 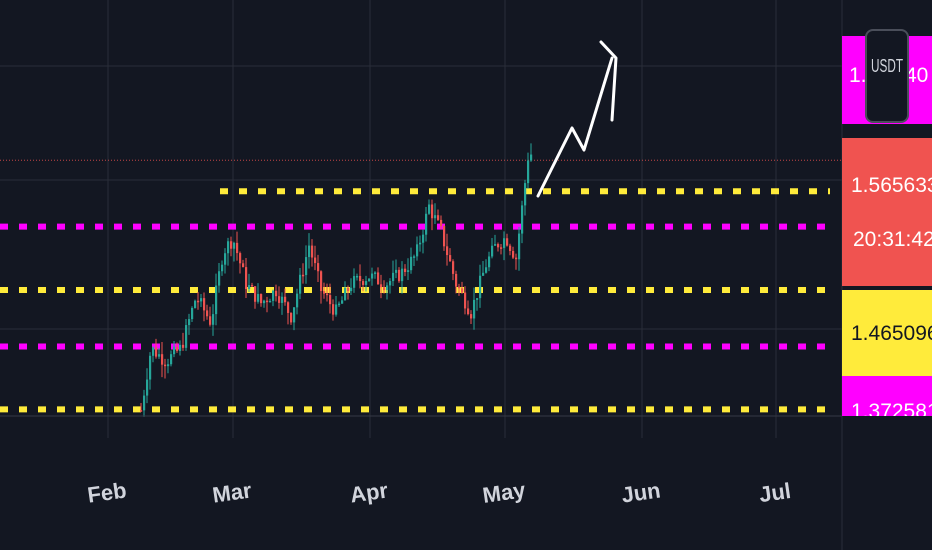 I want to click on x-axis-ticks: Feb Mar Apr May Jun Jul, so click(x=439, y=492).